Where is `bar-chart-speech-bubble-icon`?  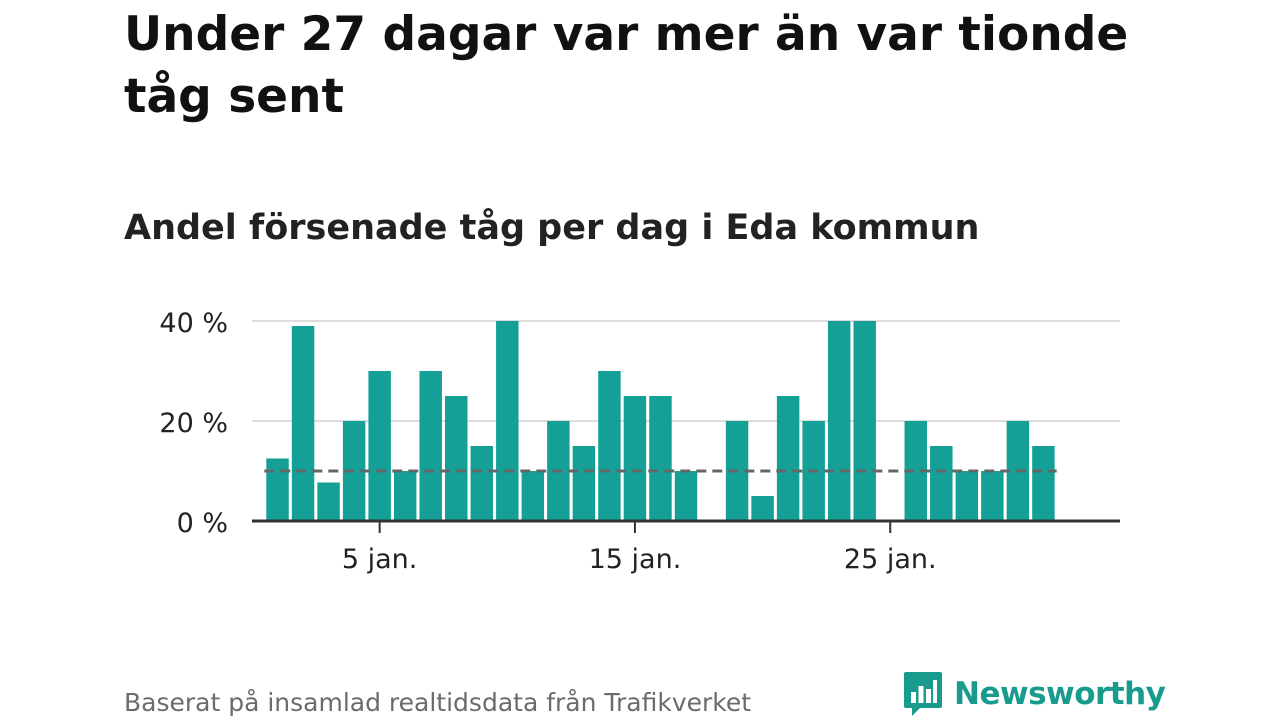
bar-chart-speech-bubble-icon is located at coordinates (923, 694).